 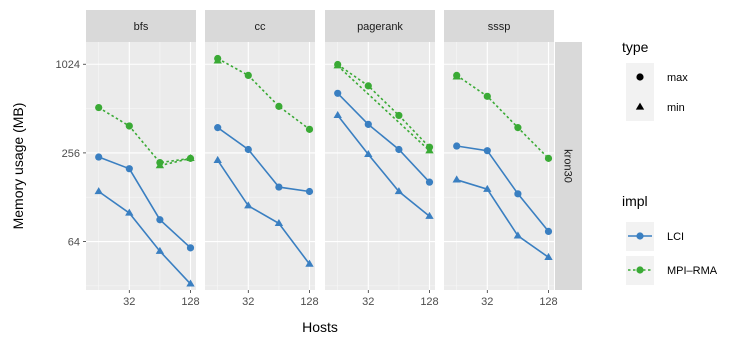 I want to click on facet-panel-sssp: sssp 32 128, so click(x=501, y=159).